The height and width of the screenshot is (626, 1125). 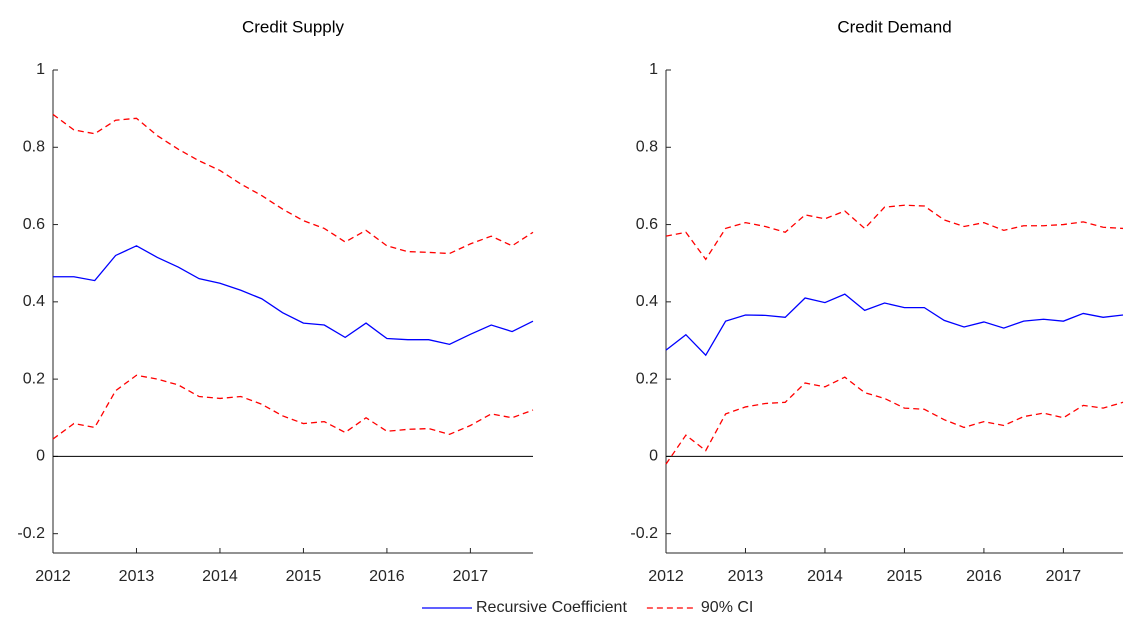 What do you see at coordinates (727, 607) in the screenshot?
I see `legend-label: 90% CI` at bounding box center [727, 607].